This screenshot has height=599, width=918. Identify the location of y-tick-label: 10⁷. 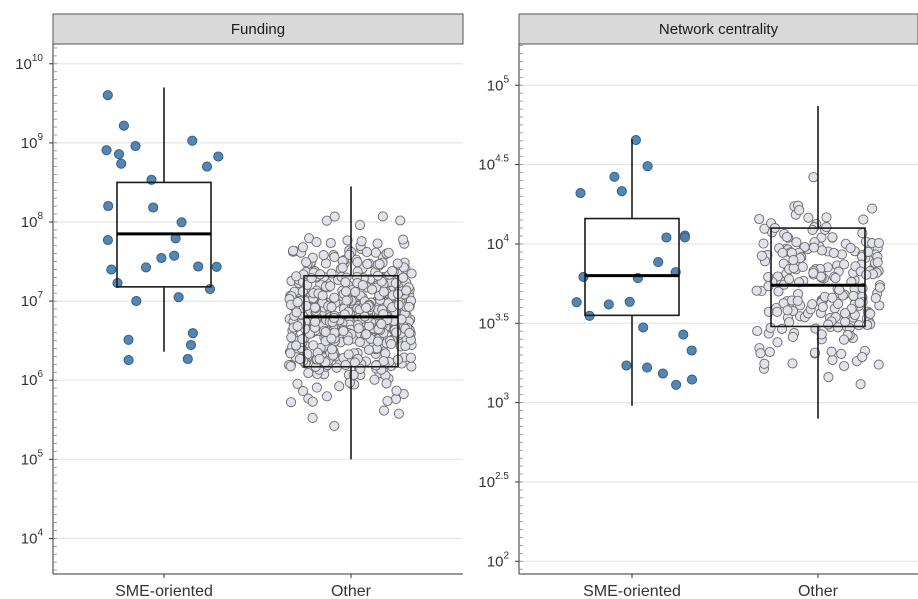
(32, 300).